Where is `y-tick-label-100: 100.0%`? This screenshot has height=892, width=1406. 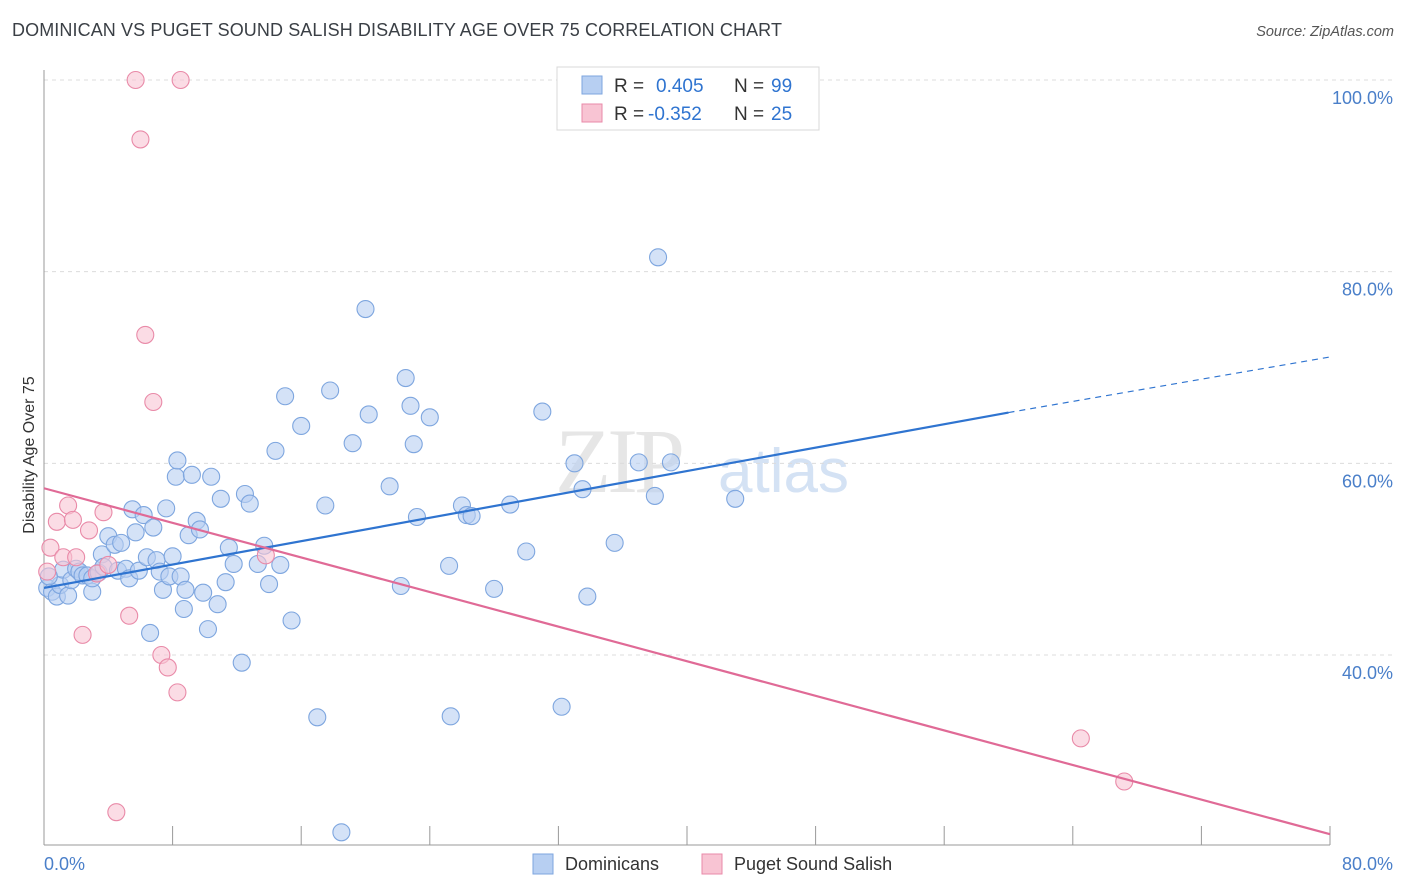
y-tick-label-100: 100.0% is located at coordinates (1362, 98).